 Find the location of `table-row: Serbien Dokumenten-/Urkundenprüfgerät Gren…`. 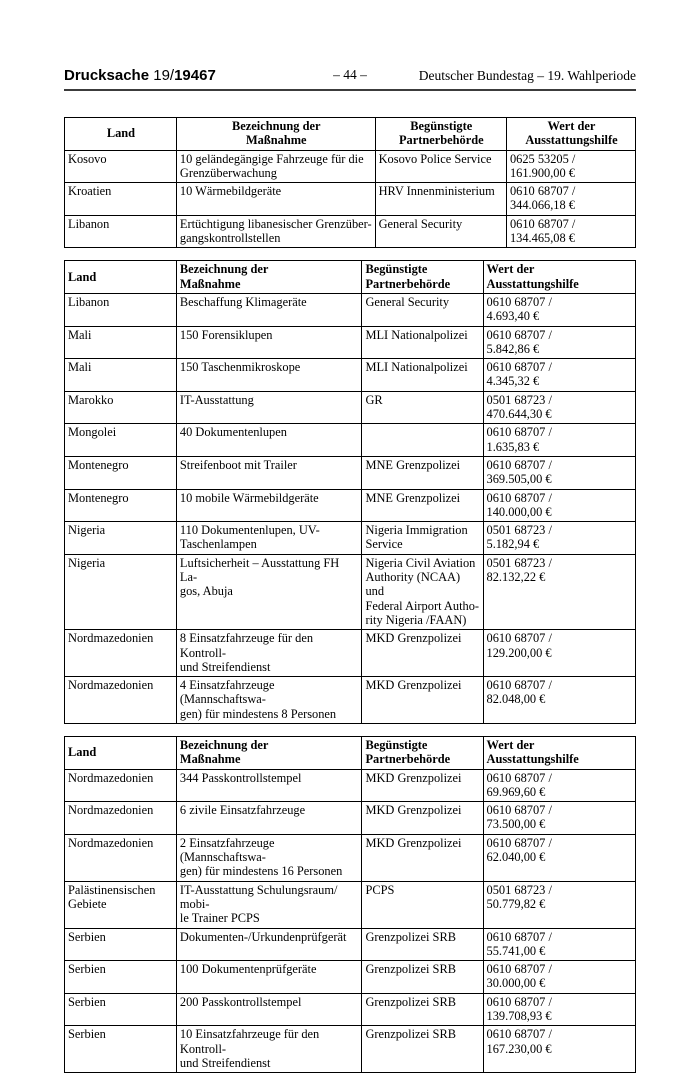

table-row: Serbien Dokumenten-/Urkundenprüfgerät Gren… is located at coordinates (350, 944).